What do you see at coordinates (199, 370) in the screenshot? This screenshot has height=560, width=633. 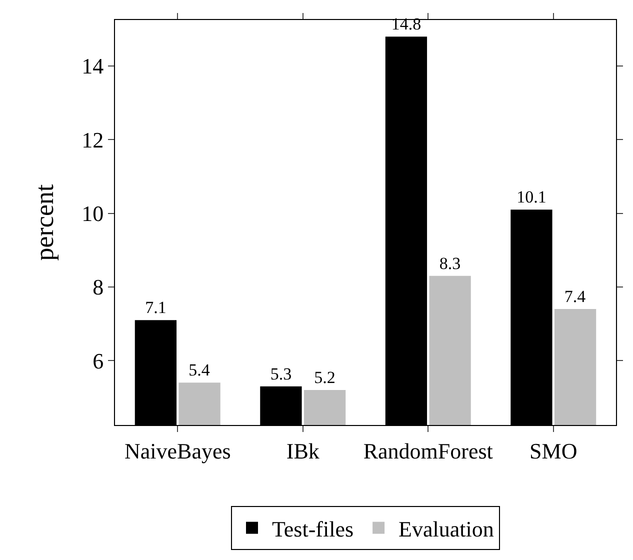 I see `data-label: 5.4` at bounding box center [199, 370].